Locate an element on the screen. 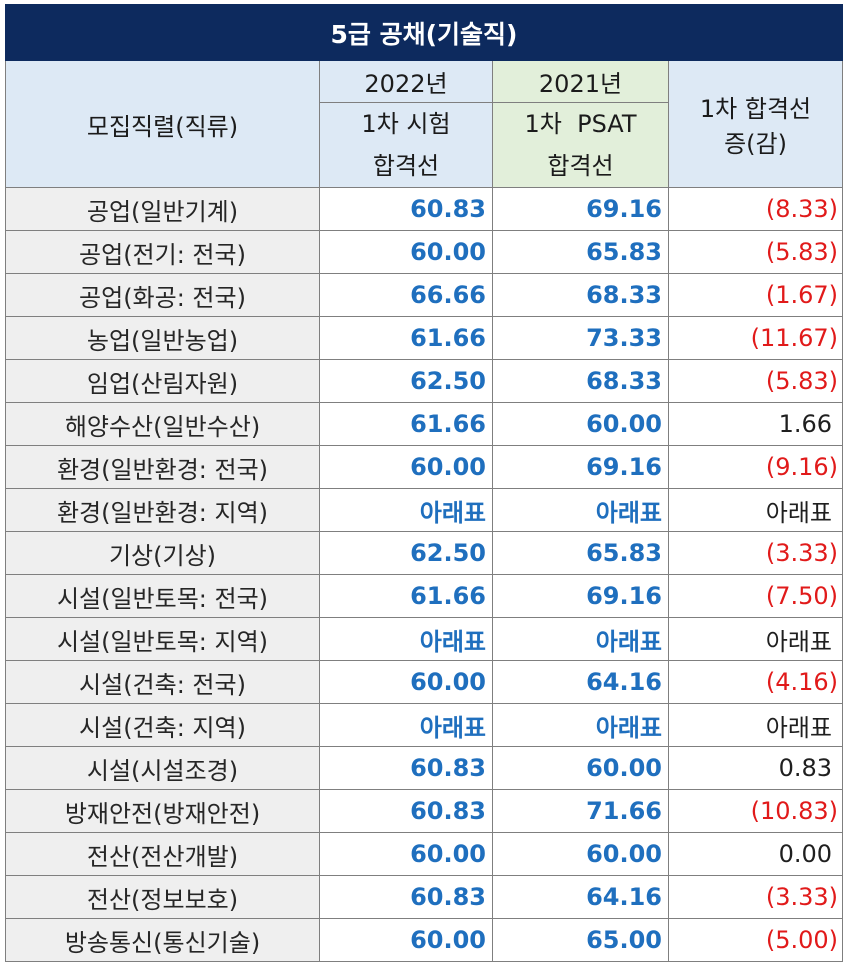  diff-cell: 0.00 is located at coordinates (755, 854).